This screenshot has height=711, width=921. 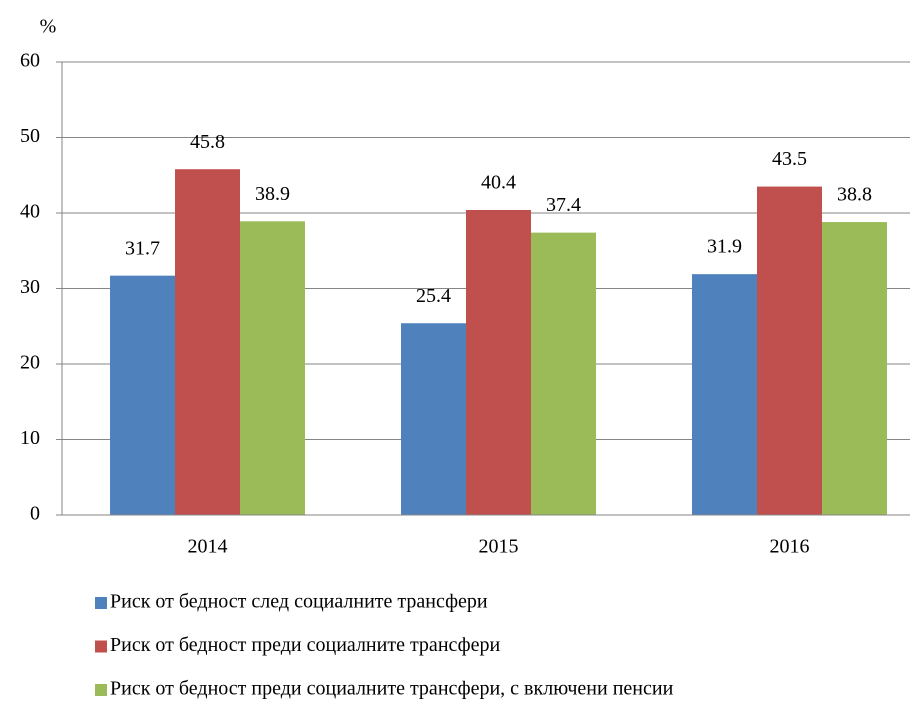 I want to click on data-label: 31.9, so click(x=724, y=247).